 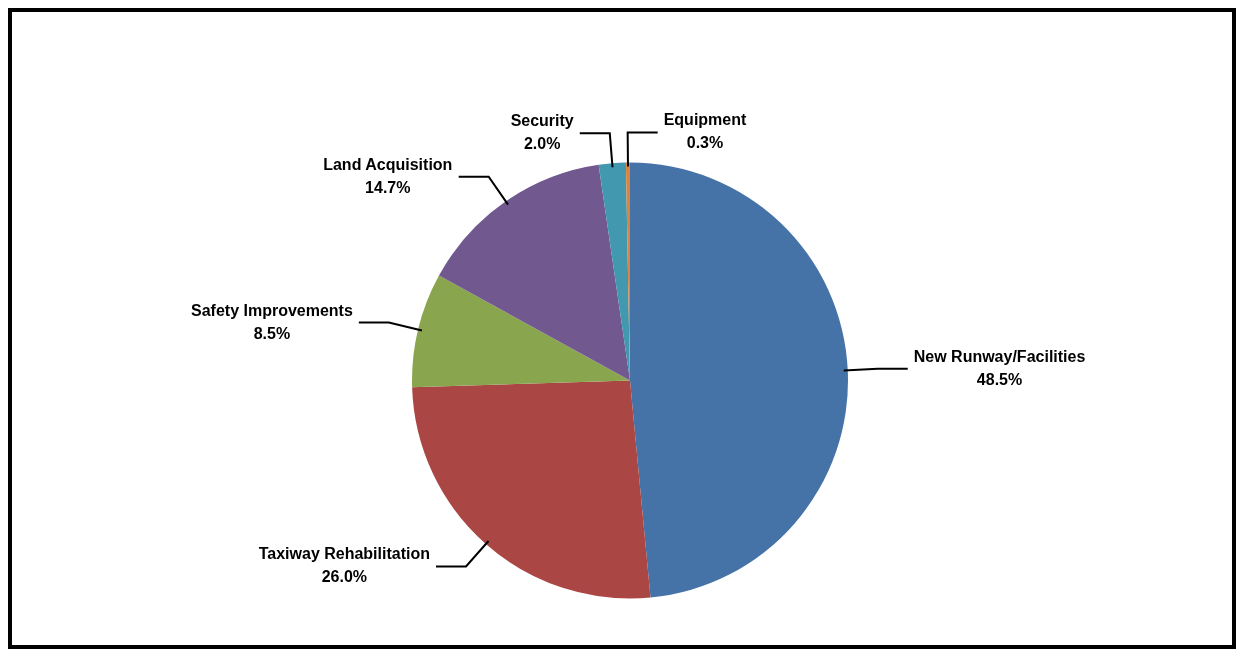 What do you see at coordinates (272, 310) in the screenshot?
I see `slice-label: Safety Improvements` at bounding box center [272, 310].